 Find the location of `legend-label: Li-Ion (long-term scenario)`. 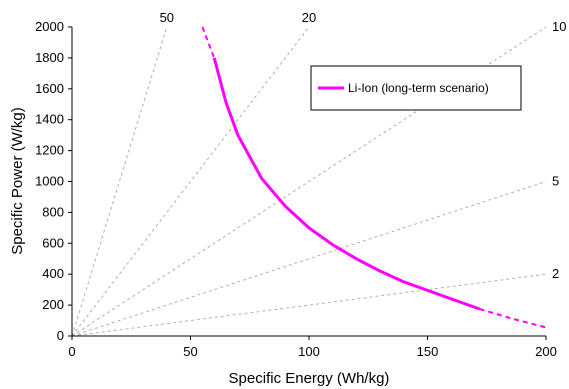

legend-label: Li-Ion (long-term scenario) is located at coordinates (418, 88).